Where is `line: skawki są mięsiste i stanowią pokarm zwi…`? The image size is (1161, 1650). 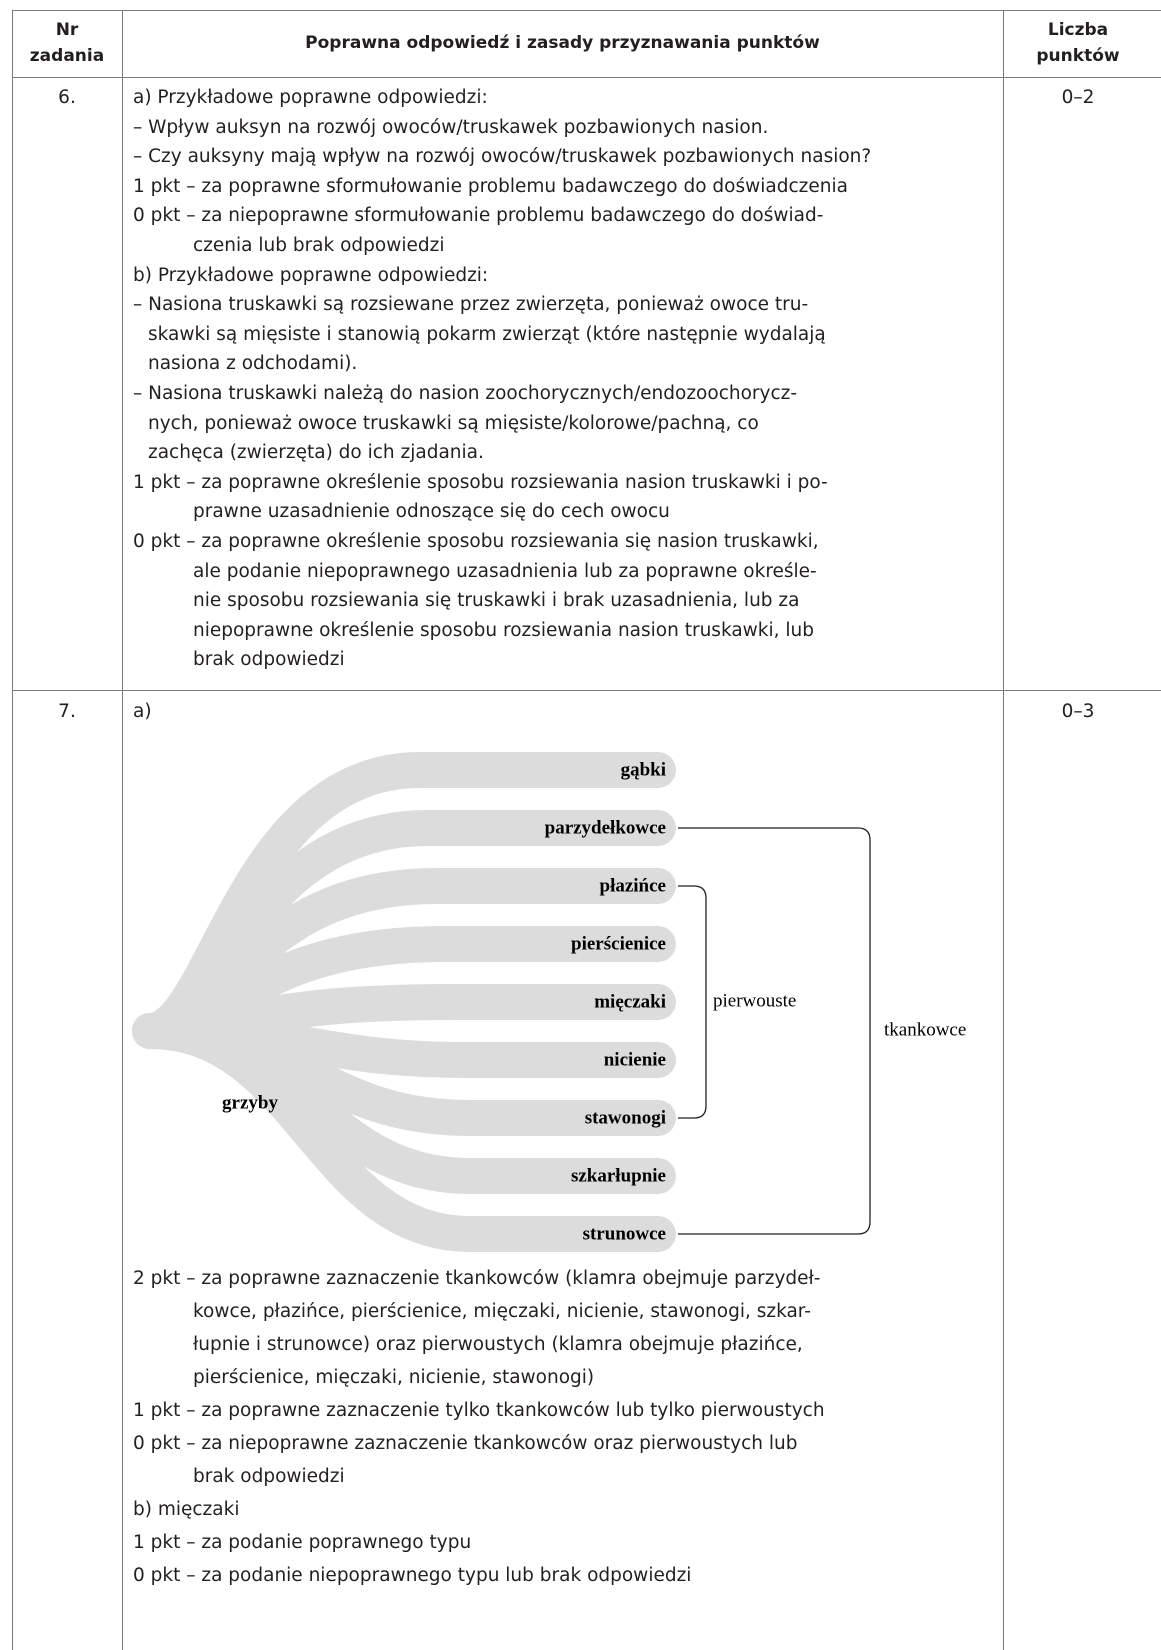
line: skawki są mięsiste i stanowią pokarm zwi… is located at coordinates (487, 334).